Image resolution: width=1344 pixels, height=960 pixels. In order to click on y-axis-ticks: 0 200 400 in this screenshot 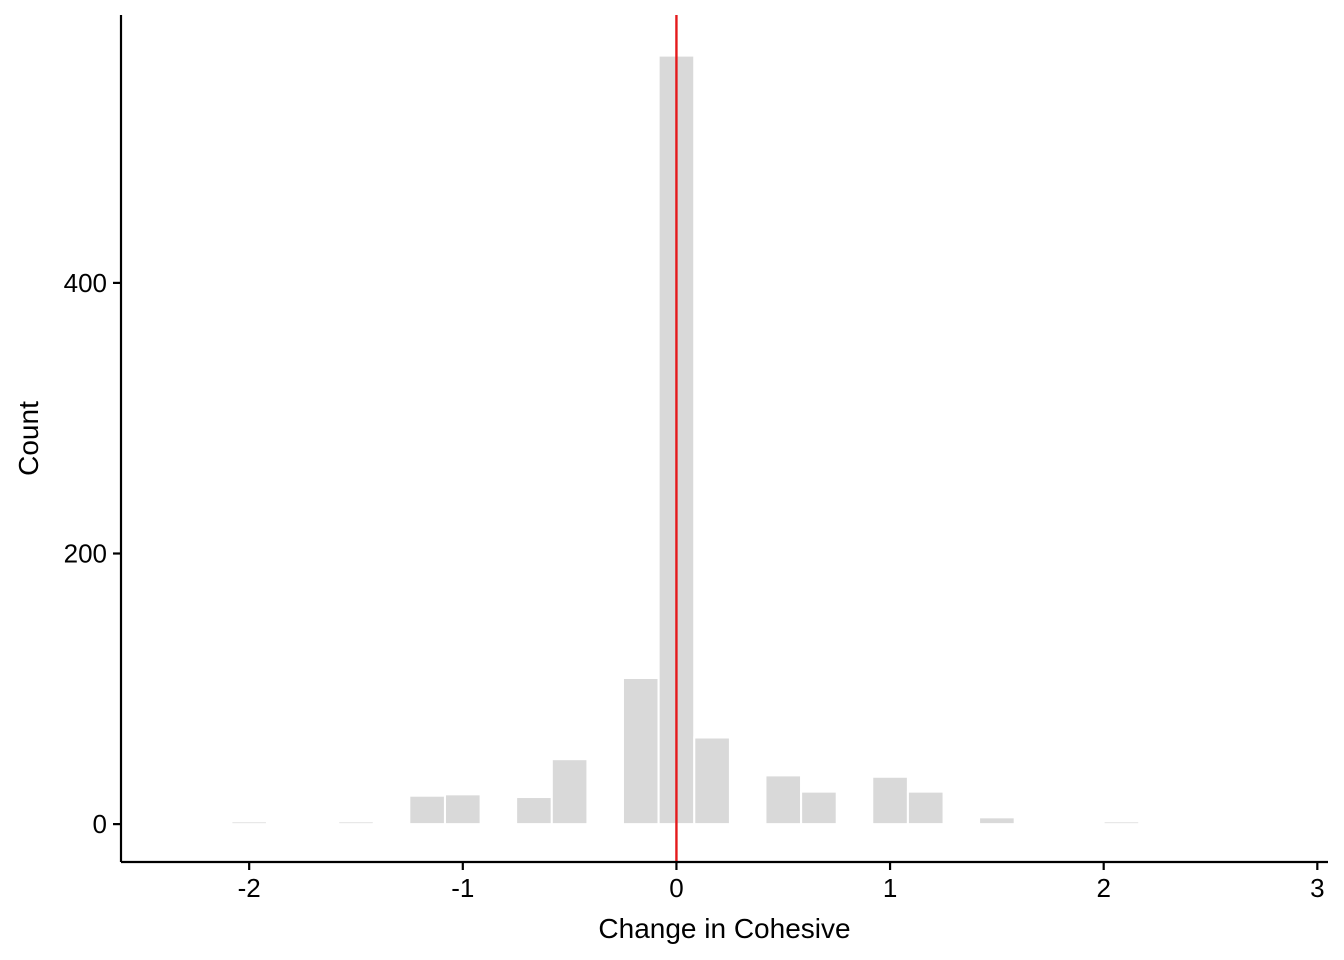, I will do `click(92, 553)`.